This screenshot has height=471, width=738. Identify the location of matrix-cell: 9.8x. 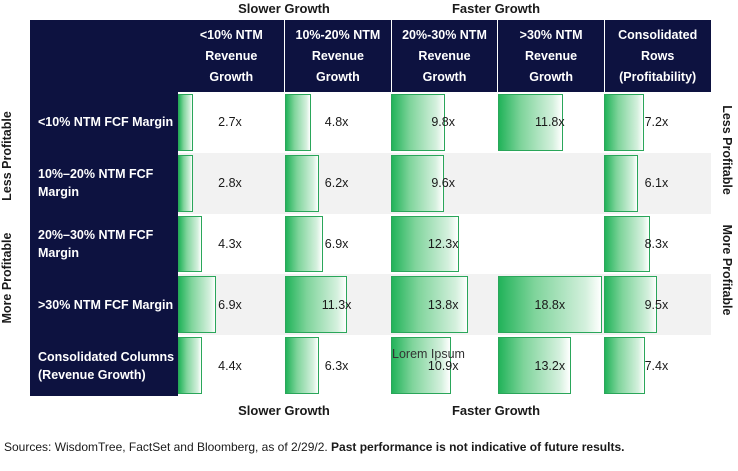
(444, 122).